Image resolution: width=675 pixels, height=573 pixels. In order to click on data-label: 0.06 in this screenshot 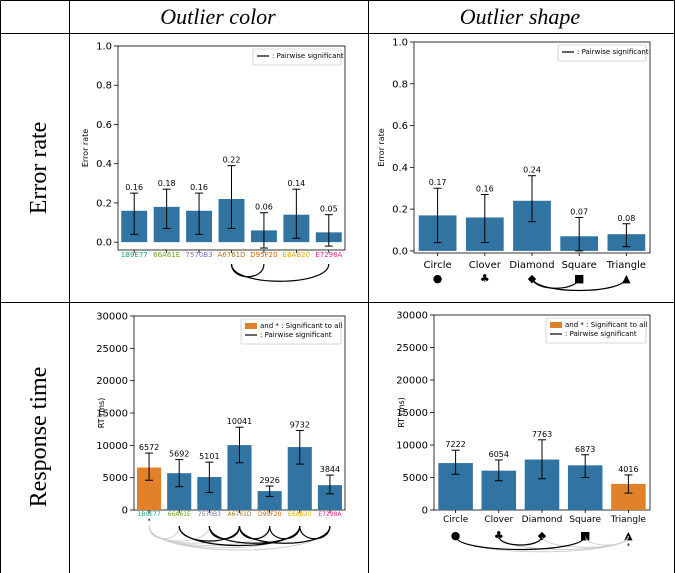, I will do `click(264, 207)`.